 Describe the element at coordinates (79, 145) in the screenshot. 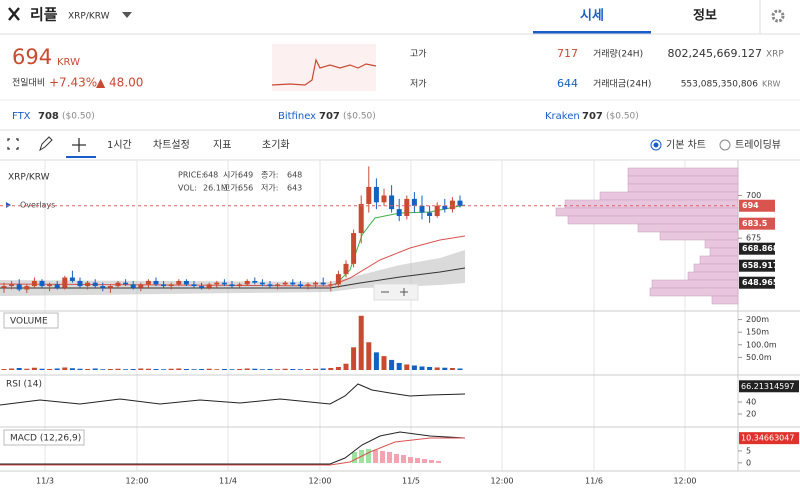

I see `crosshair-icon` at that location.